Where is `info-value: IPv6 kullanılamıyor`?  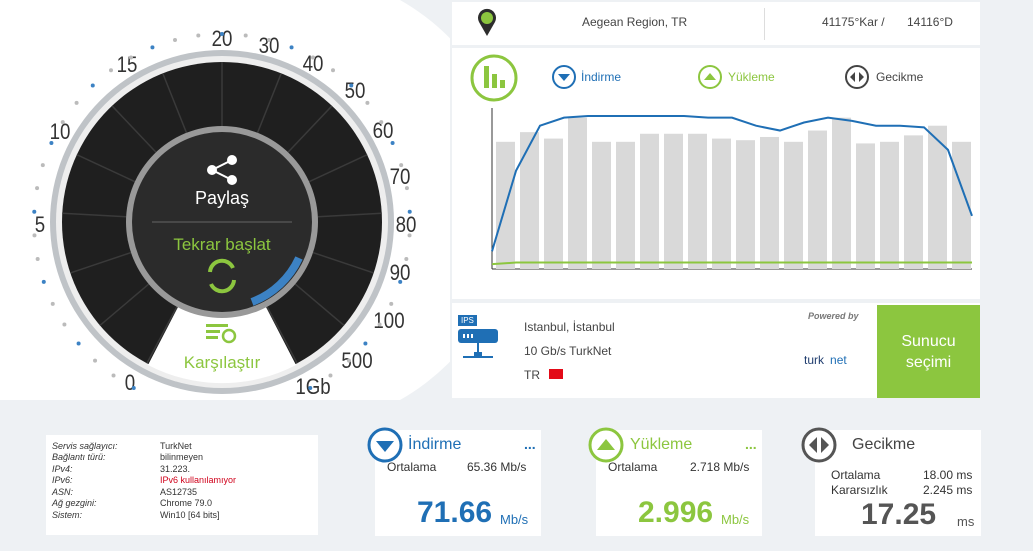 info-value: IPv6 kullanılamıyor is located at coordinates (198, 480).